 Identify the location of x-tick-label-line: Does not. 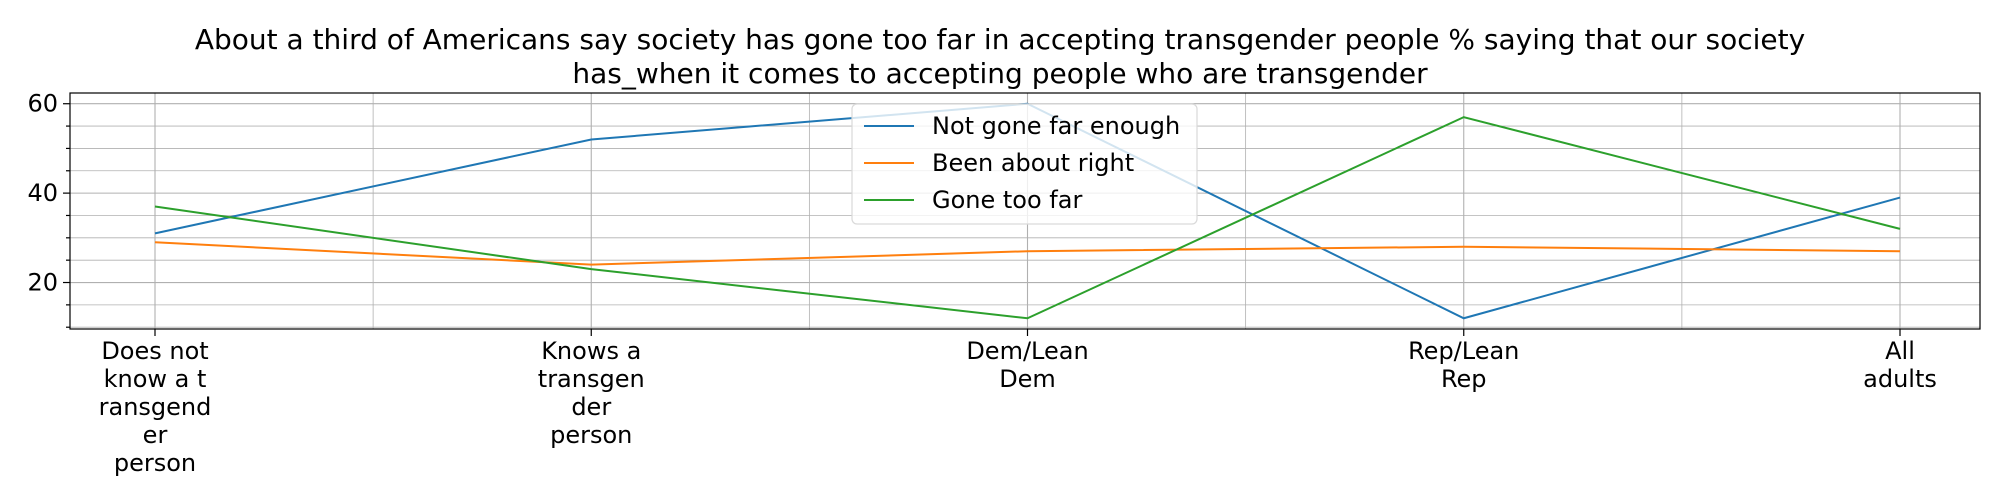
(154, 351).